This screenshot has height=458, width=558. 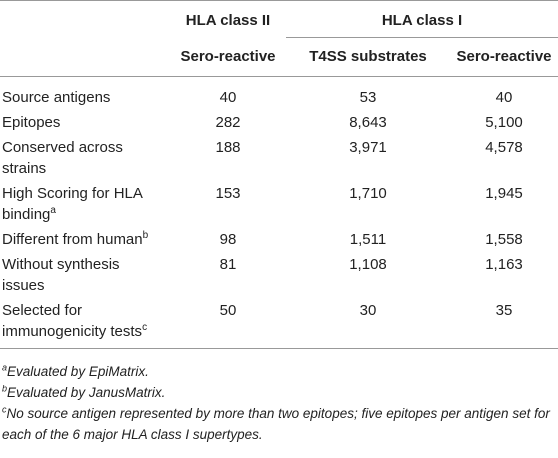 I want to click on row-label: Epitopes, so click(x=31, y=122).